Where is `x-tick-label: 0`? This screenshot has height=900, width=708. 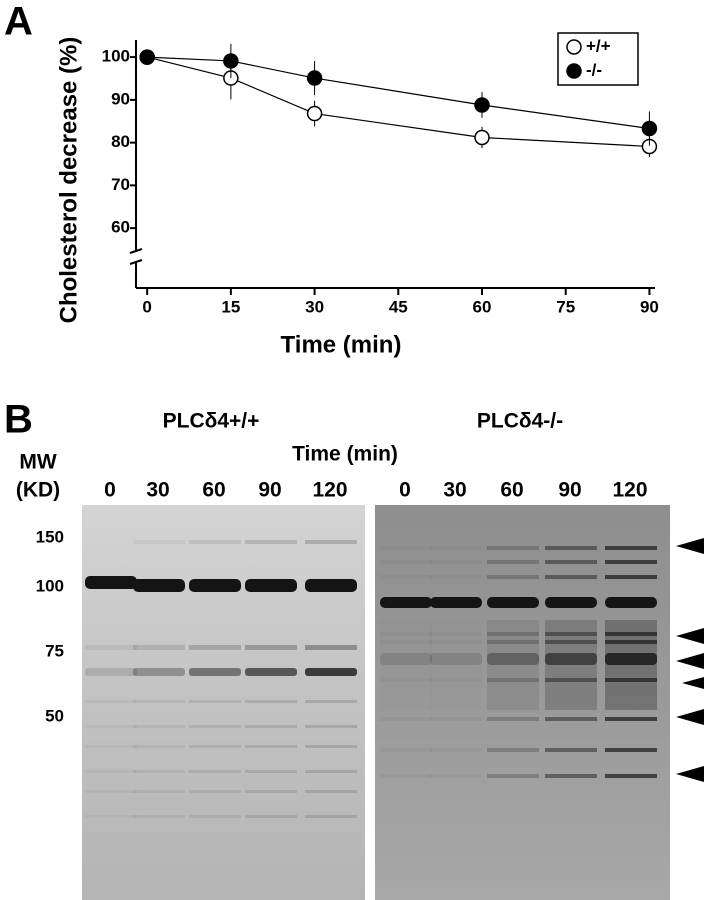 x-tick-label: 0 is located at coordinates (146, 306).